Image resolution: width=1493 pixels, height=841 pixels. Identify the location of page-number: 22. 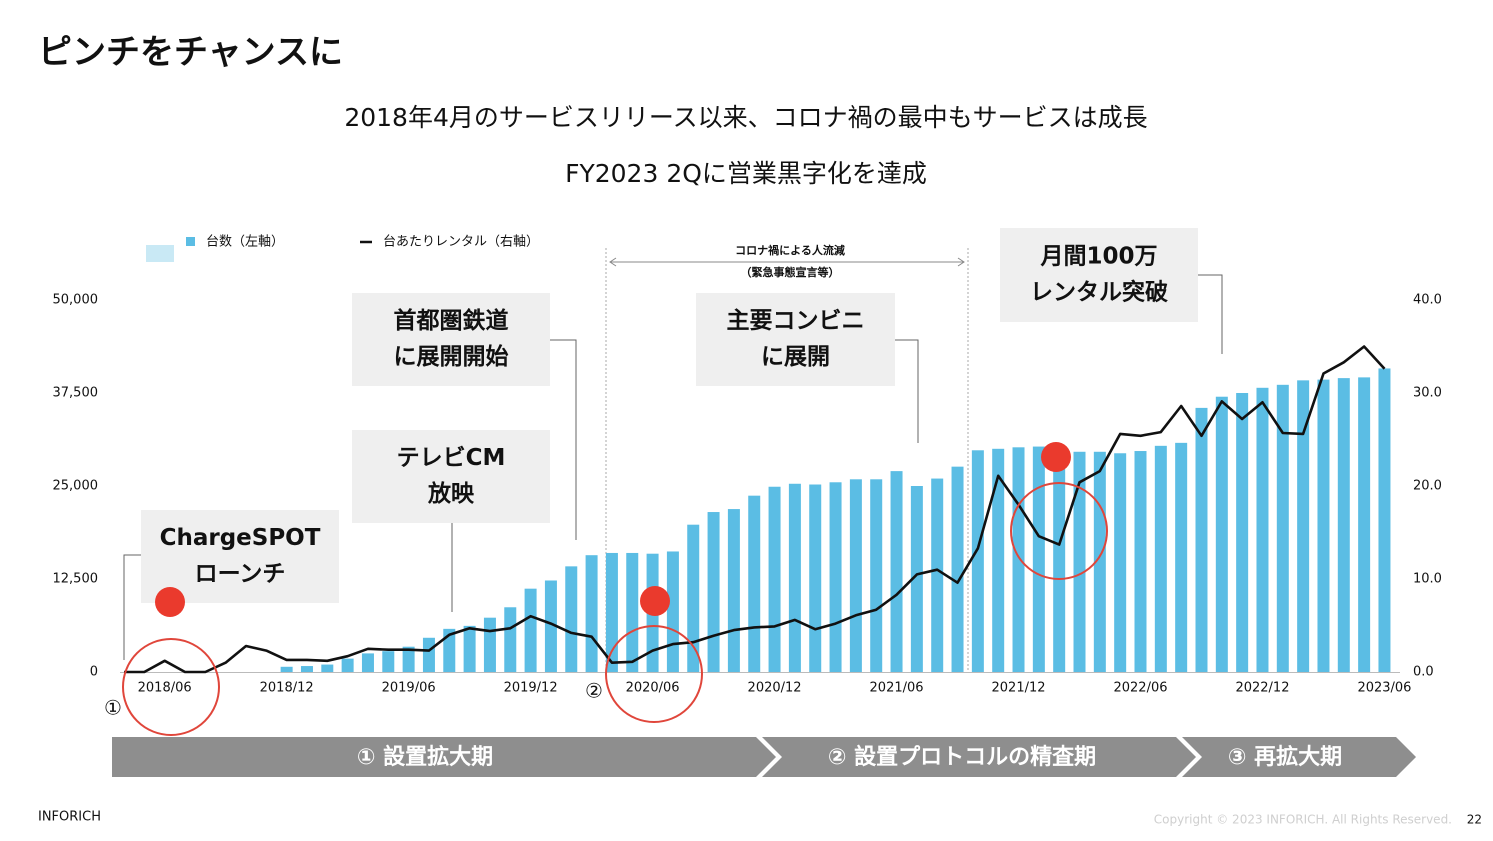
(1474, 820).